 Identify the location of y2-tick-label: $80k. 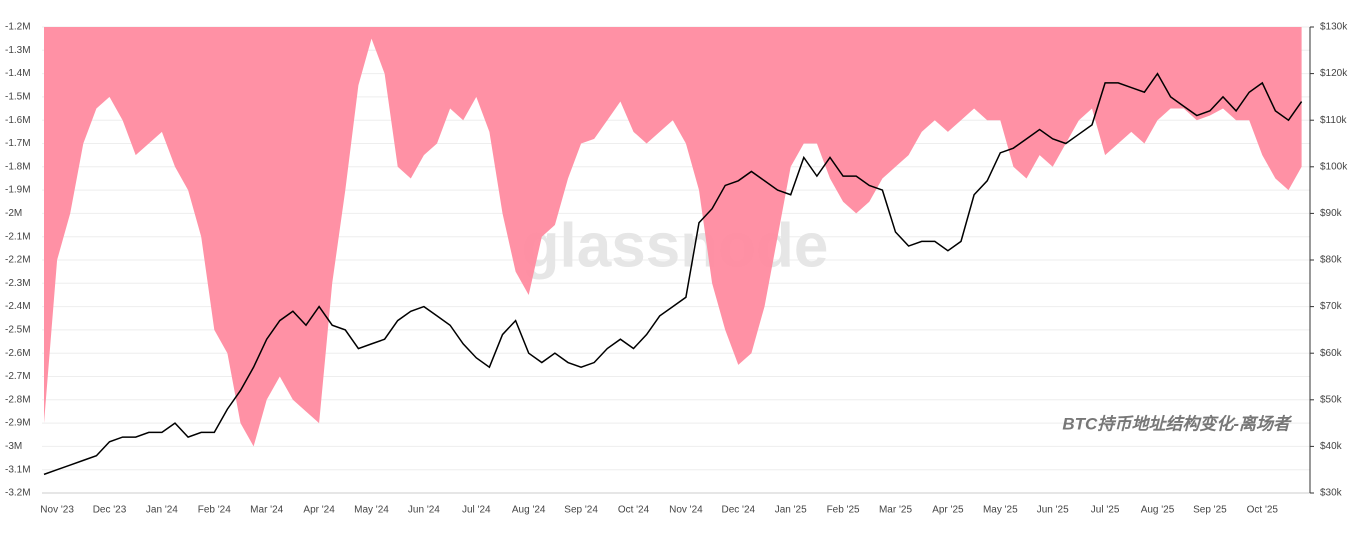
(1331, 260).